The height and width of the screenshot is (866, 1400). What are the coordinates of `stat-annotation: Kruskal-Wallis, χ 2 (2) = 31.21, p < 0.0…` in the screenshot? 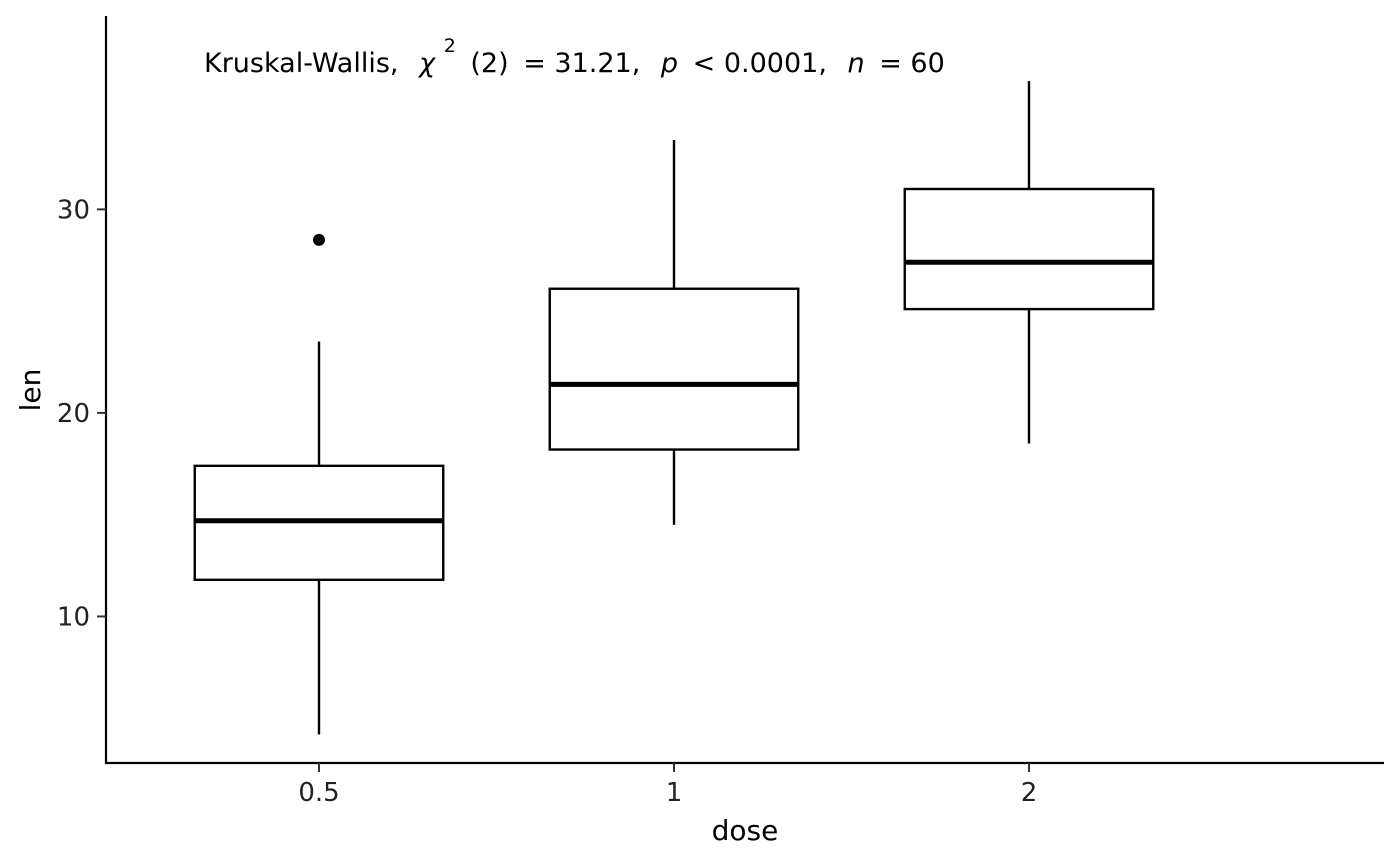 It's located at (574, 53).